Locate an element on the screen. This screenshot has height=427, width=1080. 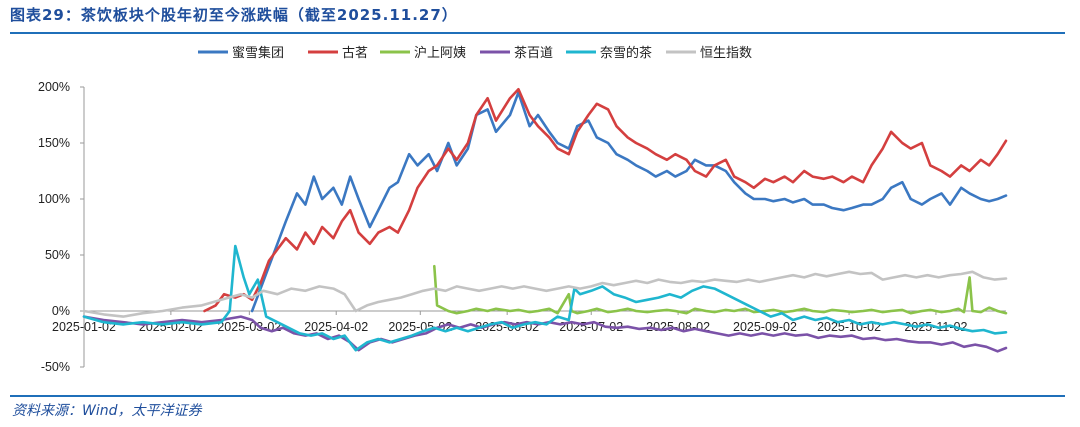
x-tick-label: 2025-08-02 is located at coordinates (678, 327).